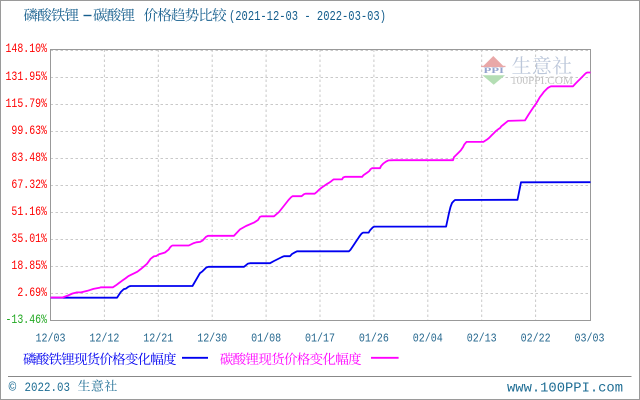 The height and width of the screenshot is (400, 640). What do you see at coordinates (536, 339) in the screenshot?
I see `svg-text: 02/22` at bounding box center [536, 339].